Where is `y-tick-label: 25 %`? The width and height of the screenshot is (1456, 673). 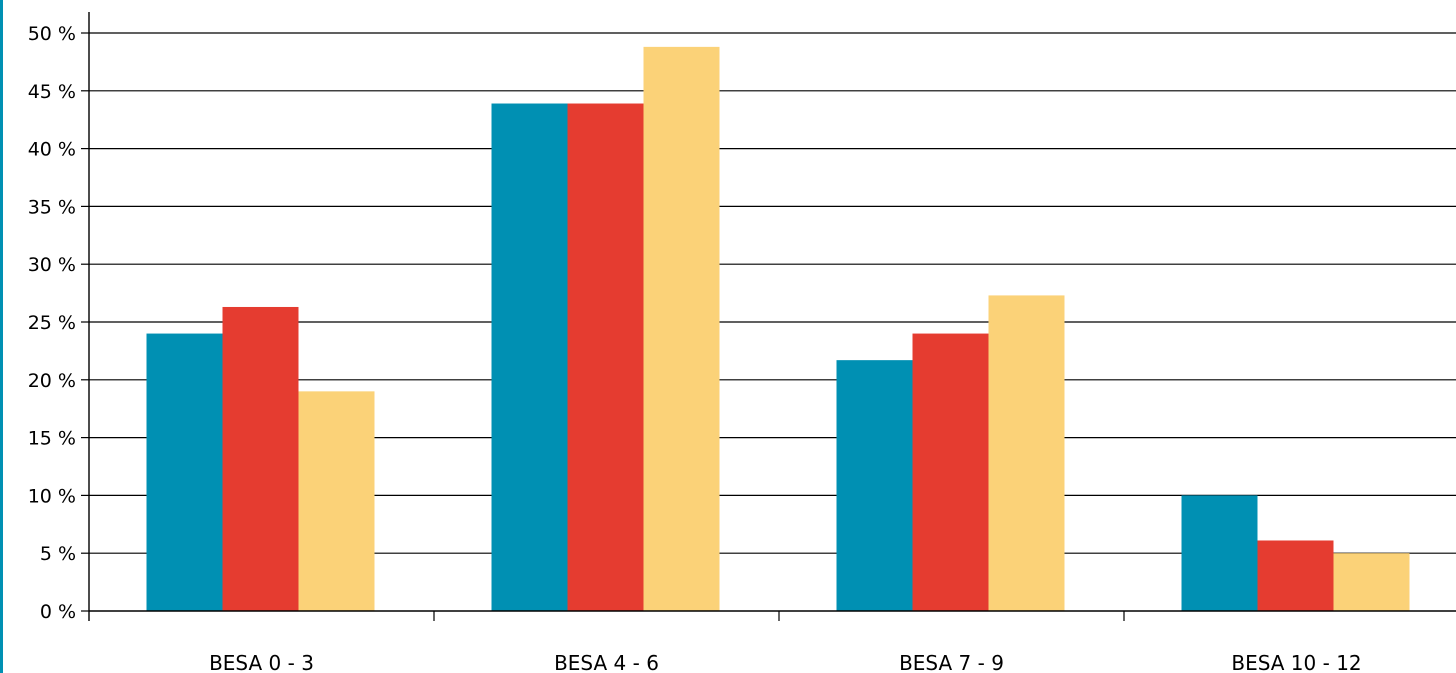
y-tick-label: 25 % is located at coordinates (52, 323).